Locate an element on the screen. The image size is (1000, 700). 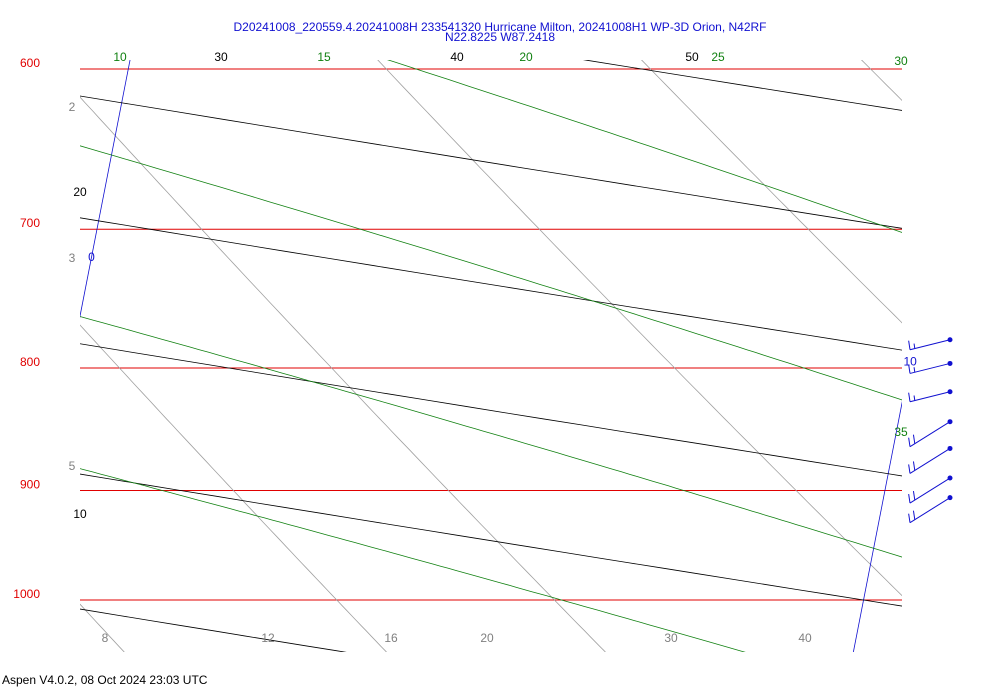
dry-adiabat-label: 30 is located at coordinates (221, 57).